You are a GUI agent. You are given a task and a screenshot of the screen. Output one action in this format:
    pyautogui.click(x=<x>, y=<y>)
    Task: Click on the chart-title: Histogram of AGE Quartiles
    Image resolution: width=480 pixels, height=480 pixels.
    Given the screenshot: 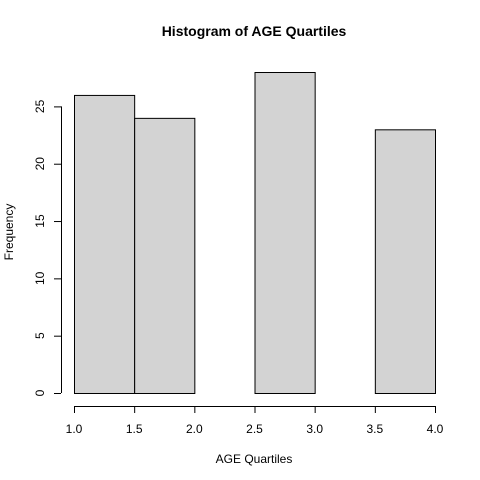 What is the action you would take?
    pyautogui.click(x=254, y=31)
    